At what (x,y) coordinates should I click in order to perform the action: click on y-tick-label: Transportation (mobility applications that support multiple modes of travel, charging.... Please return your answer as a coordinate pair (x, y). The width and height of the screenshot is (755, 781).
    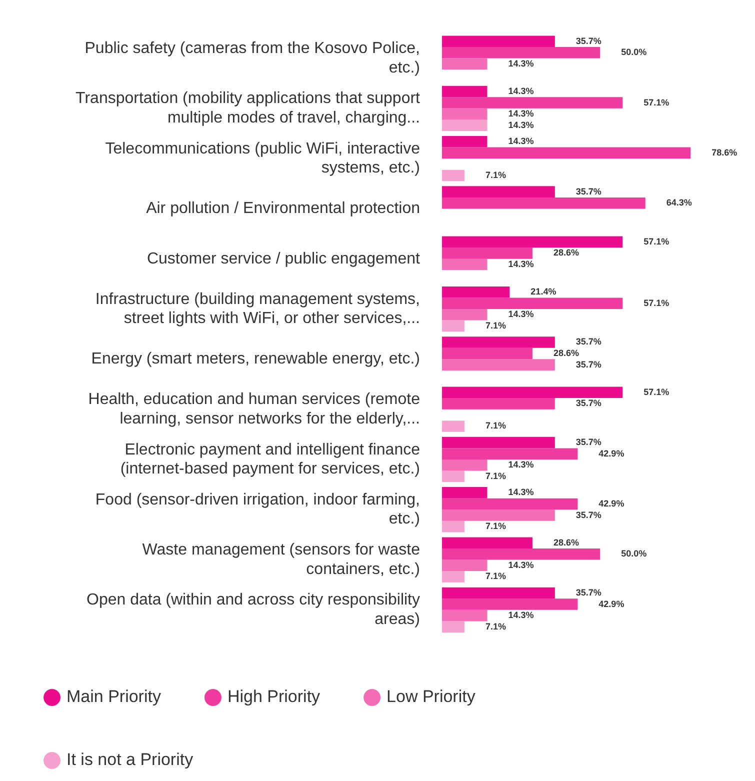
    Looking at the image, I should click on (248, 108).